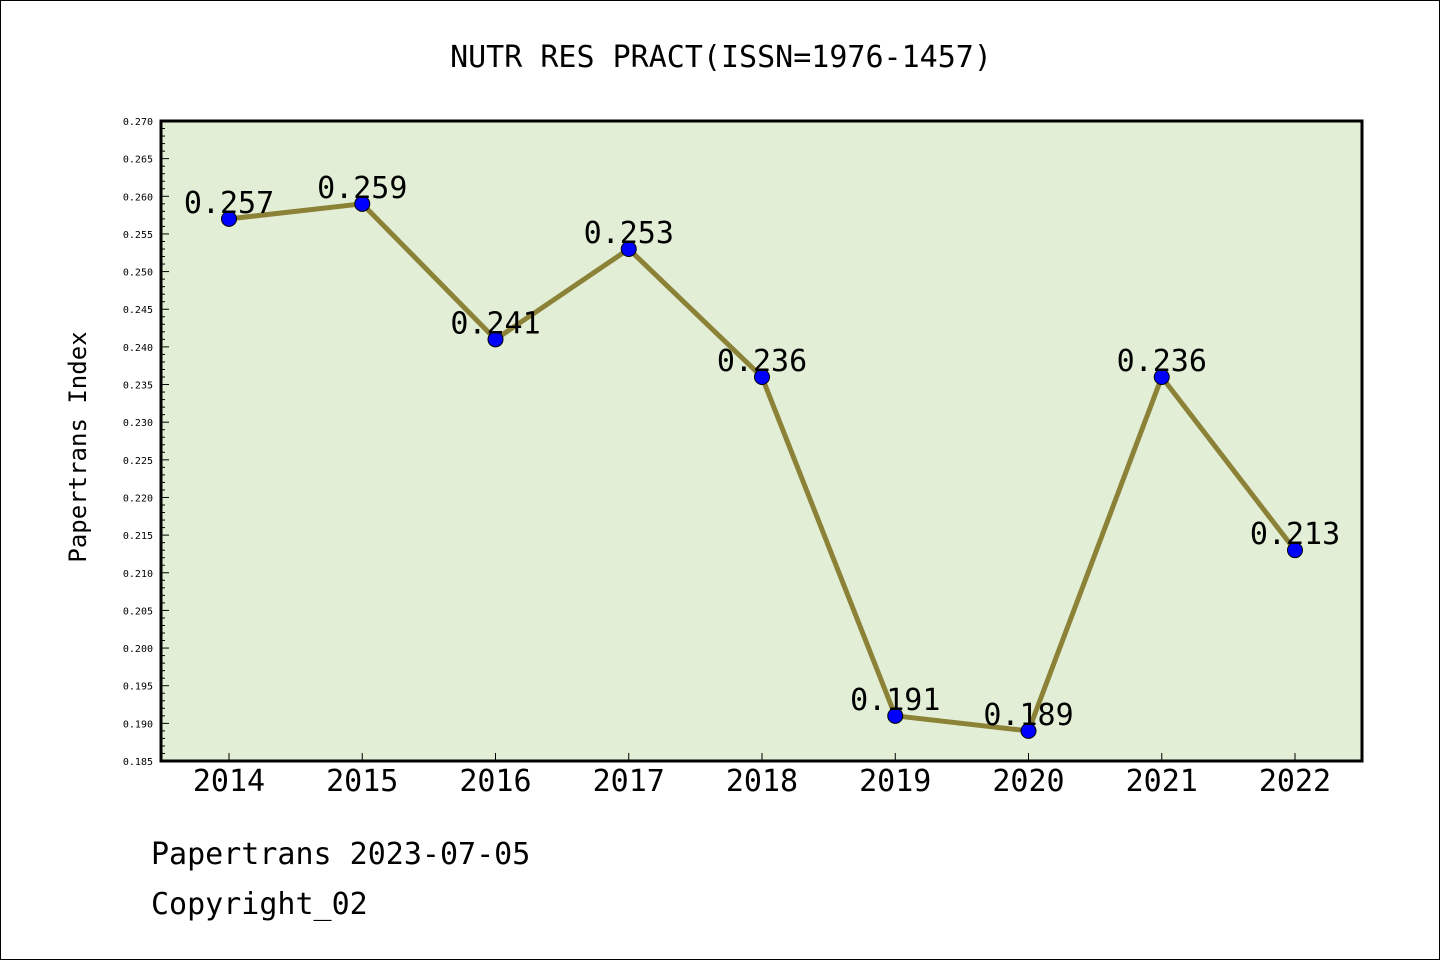 The image size is (1440, 961). Describe the element at coordinates (138, 687) in the screenshot. I see `y-tick-label: 0.195` at that location.